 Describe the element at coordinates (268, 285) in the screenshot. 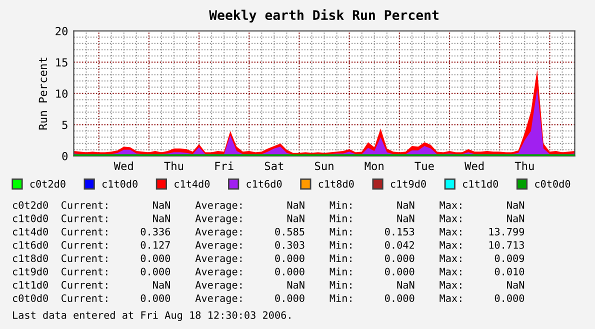

I see `text: c1t1d0 Current: NaN Average: NaN Min: NaN Max: NaN` at that location.